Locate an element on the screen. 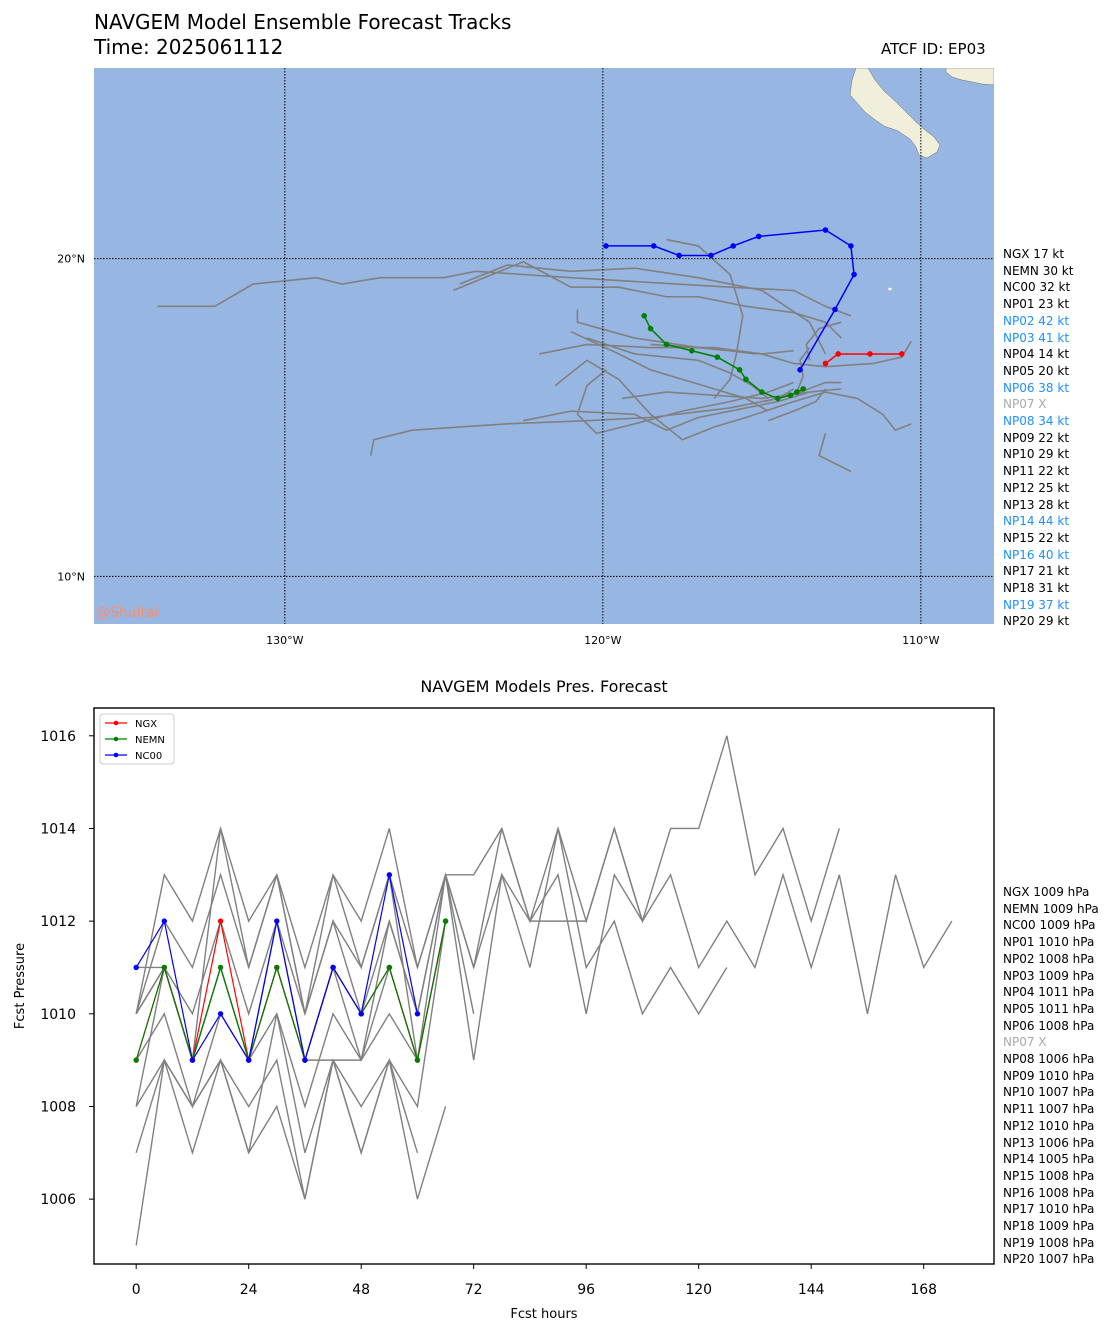  y-tick-label: 1016 is located at coordinates (58, 737).